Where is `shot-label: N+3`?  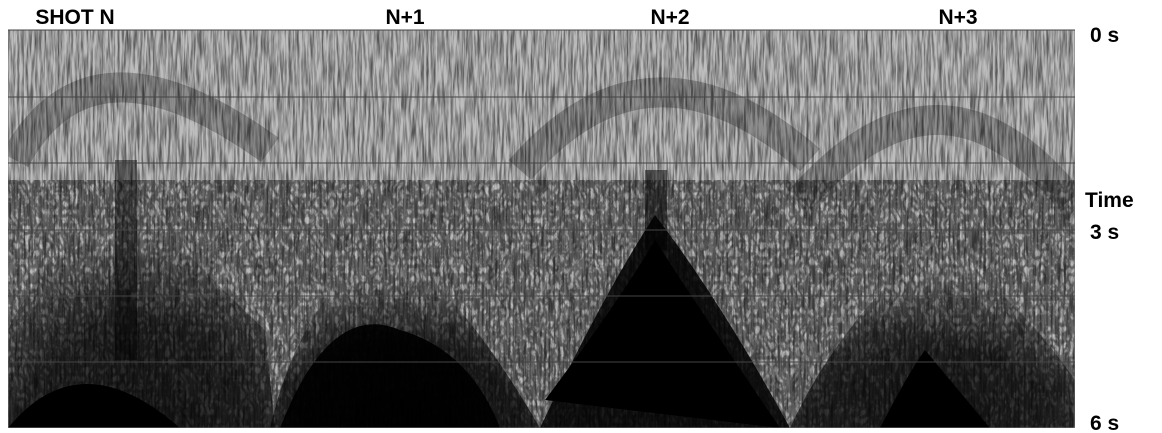
shot-label: N+3 is located at coordinates (957, 17).